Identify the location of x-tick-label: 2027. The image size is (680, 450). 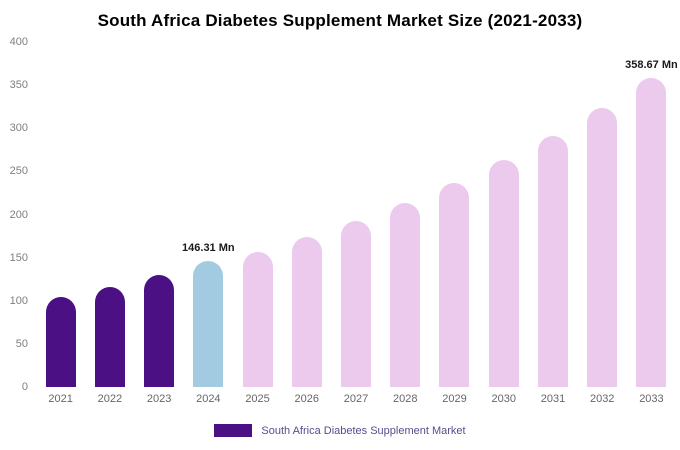
(356, 399).